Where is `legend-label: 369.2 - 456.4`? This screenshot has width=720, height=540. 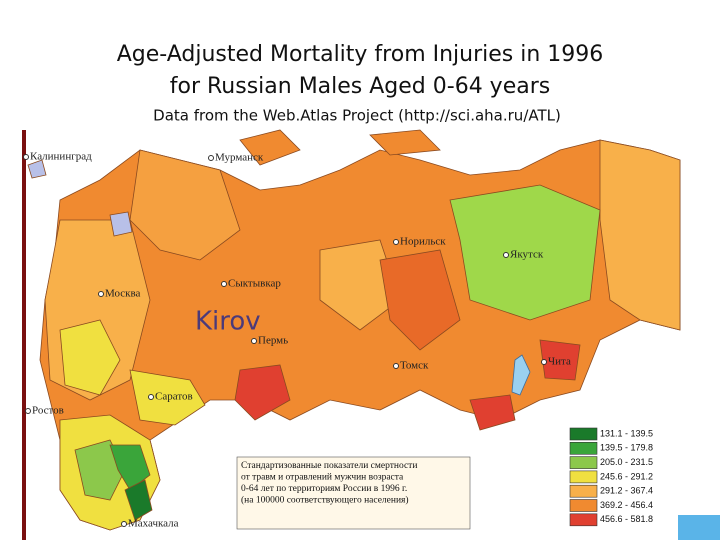
legend-label: 369.2 - 456.4 is located at coordinates (626, 505).